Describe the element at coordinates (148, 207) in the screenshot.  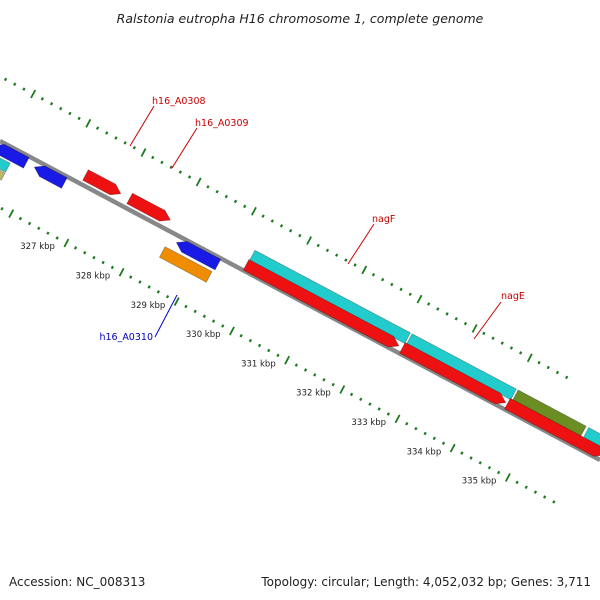
I see `feature-h16_A0309` at that location.